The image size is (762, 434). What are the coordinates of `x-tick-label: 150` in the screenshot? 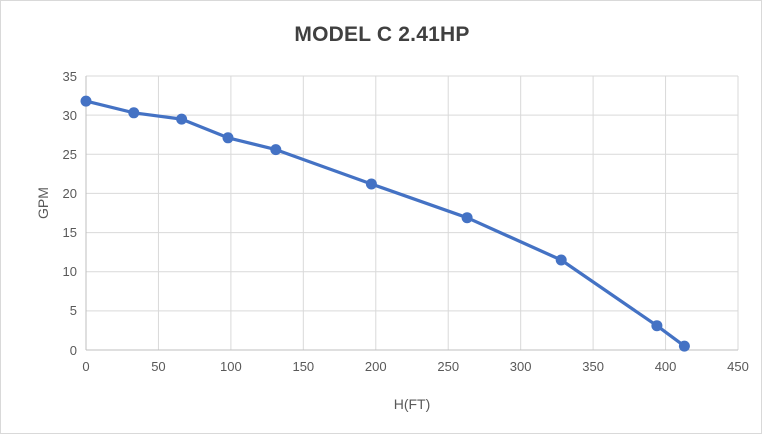 It's located at (303, 366).